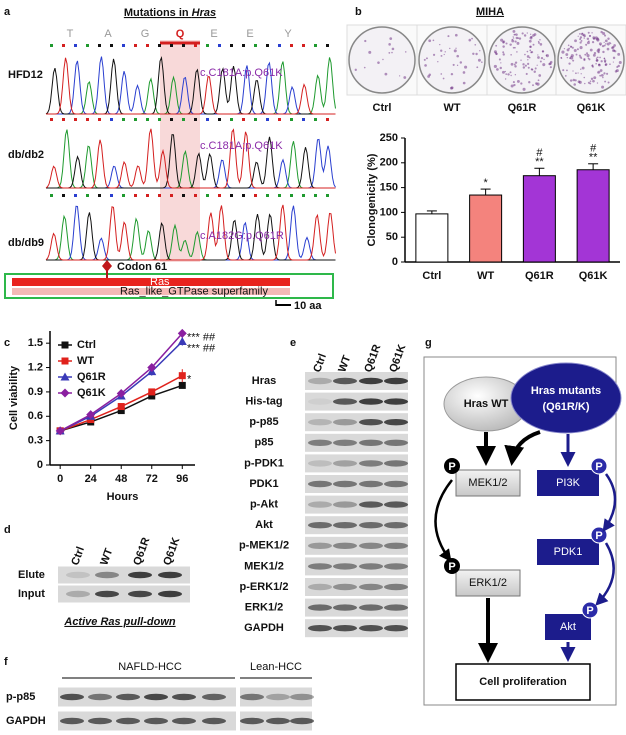 The width and height of the screenshot is (626, 735). I want to click on legend-label: Ctrl, so click(86, 345).